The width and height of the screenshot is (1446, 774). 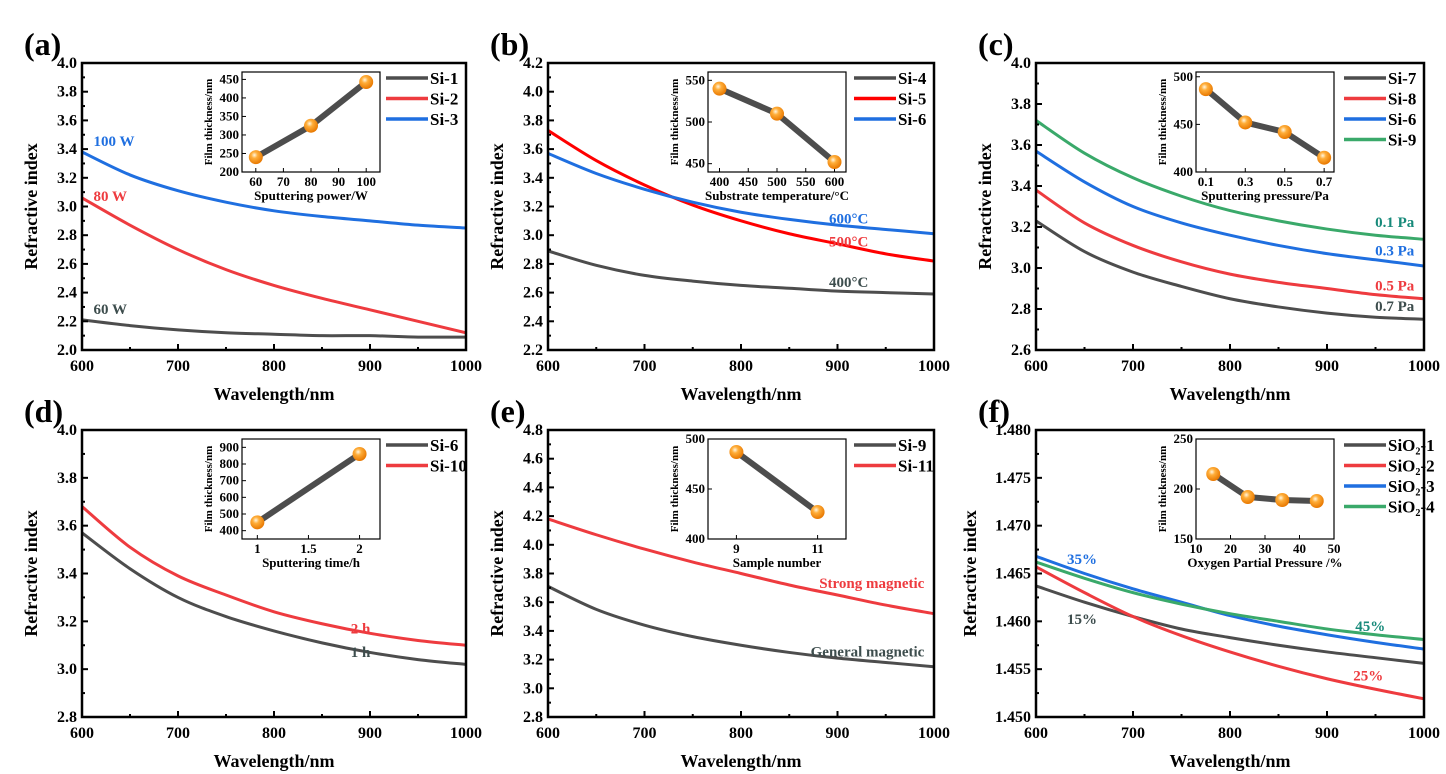 I want to click on y-tick-label: 1.460, so click(x=1013, y=621).